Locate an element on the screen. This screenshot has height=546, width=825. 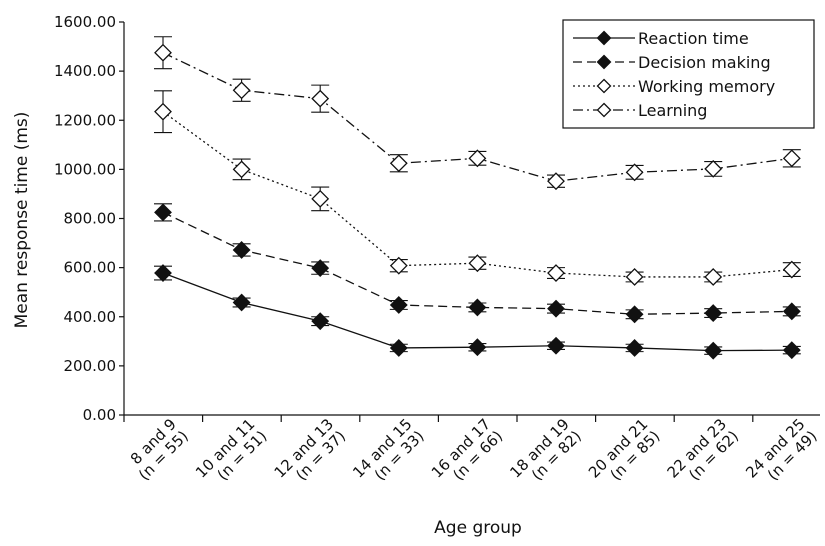
y-tick-label: 600.00 is located at coordinates (90, 268).